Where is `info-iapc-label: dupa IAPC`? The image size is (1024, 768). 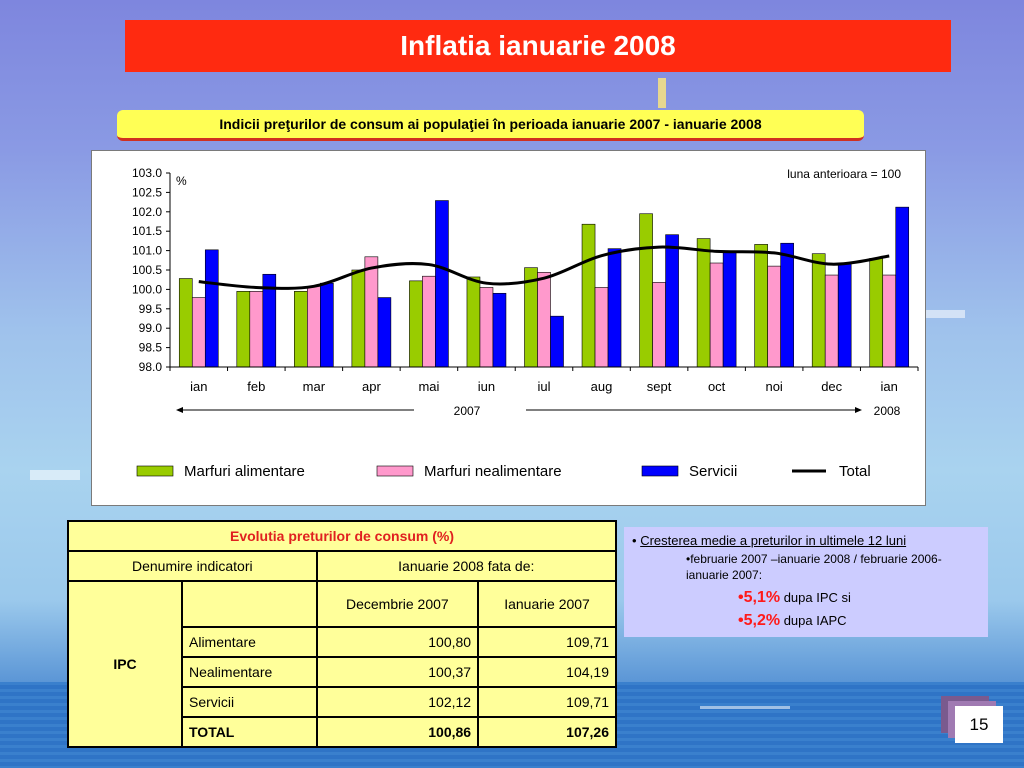
info-iapc-label: dupa IAPC is located at coordinates (813, 620).